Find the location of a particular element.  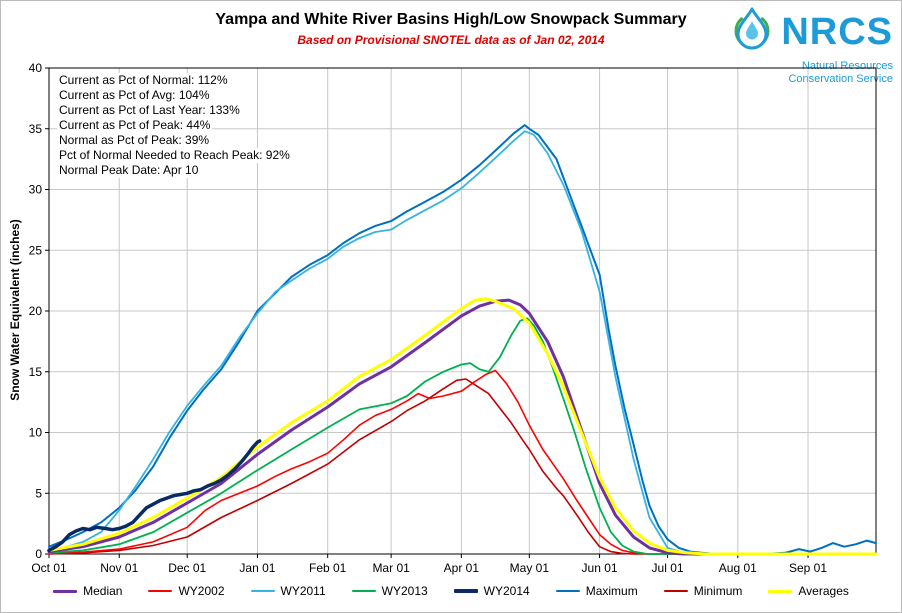

stat-line: Current as Pct of Last Year: 133% is located at coordinates (149, 110).